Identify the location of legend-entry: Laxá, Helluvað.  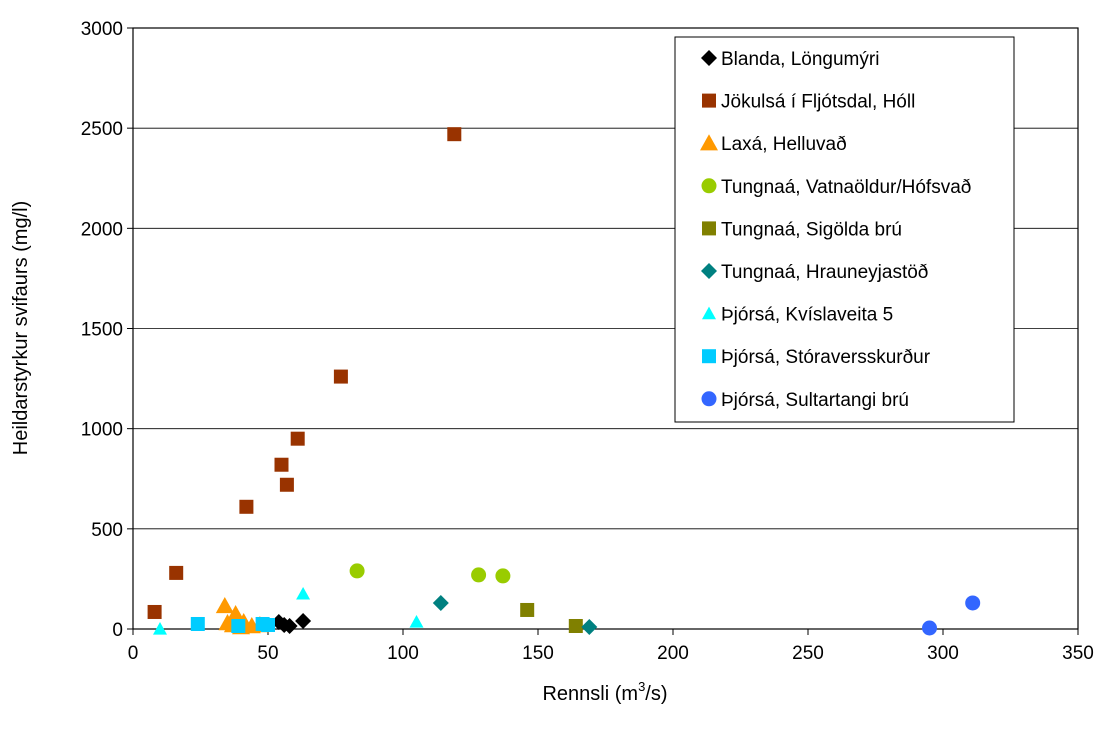
(773, 144).